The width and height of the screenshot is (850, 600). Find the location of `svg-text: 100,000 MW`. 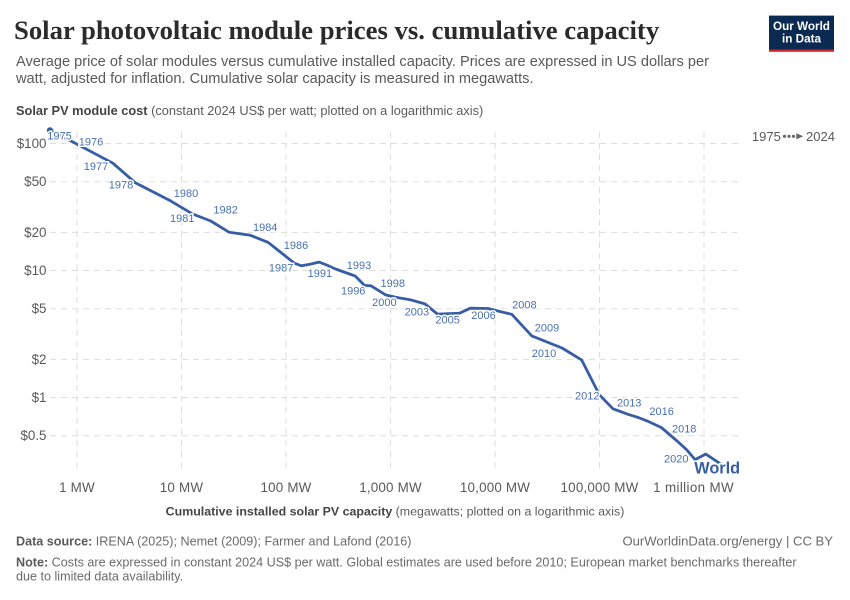

svg-text: 100,000 MW is located at coordinates (600, 487).